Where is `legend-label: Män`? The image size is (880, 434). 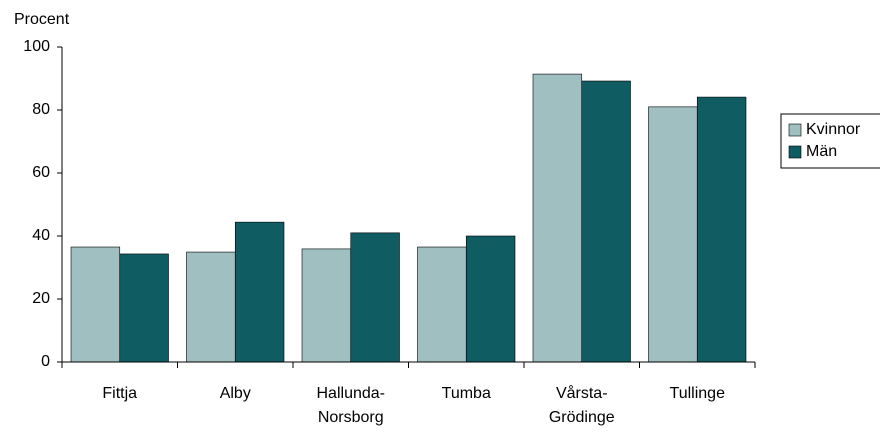
legend-label: Män is located at coordinates (821, 151).